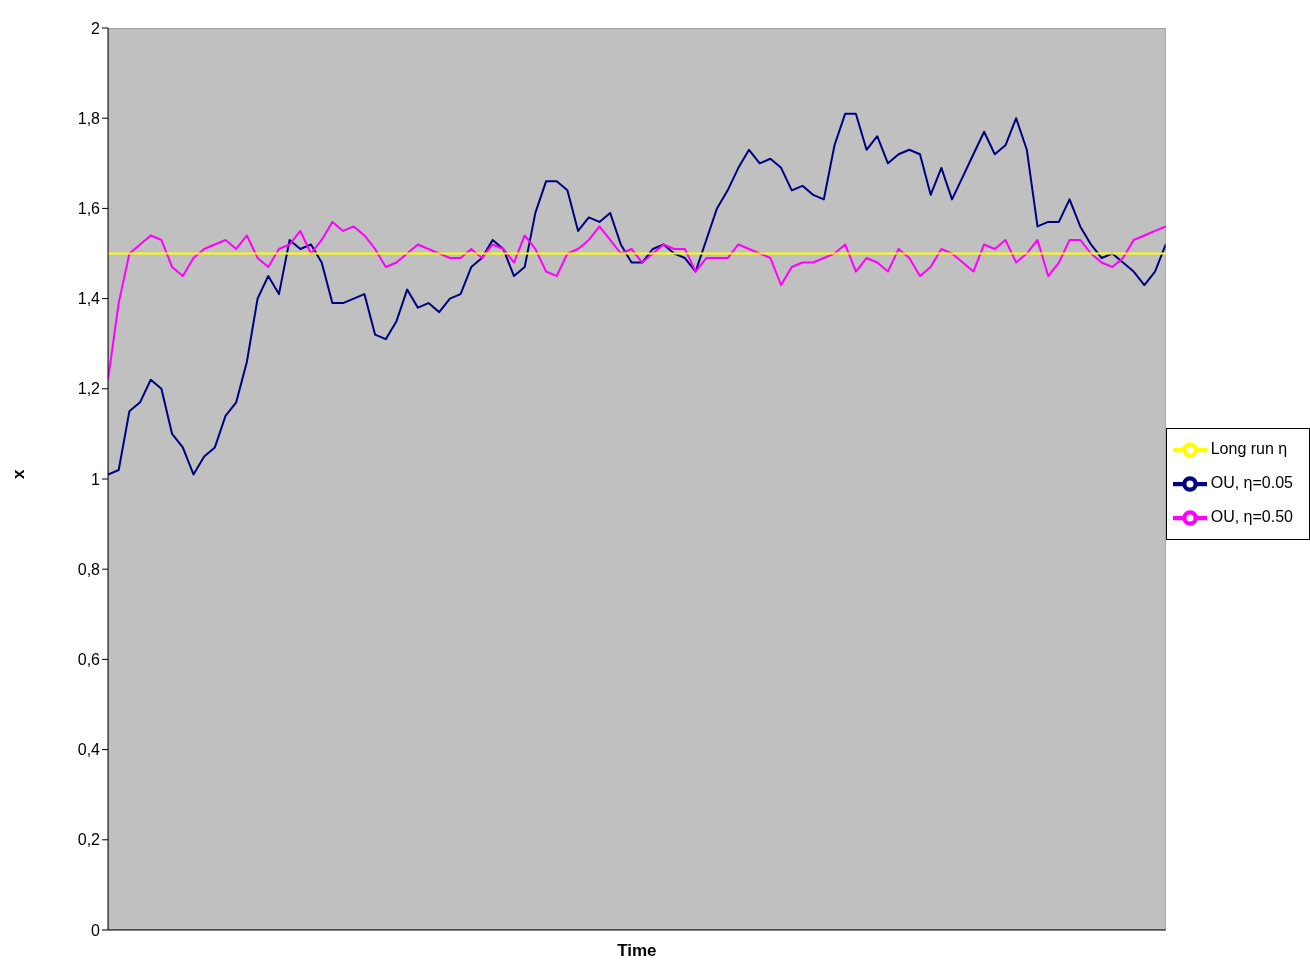  I want to click on y-tick-label: 0, so click(96, 930).